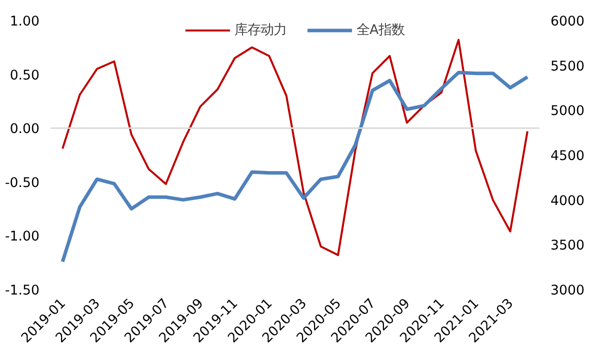 The image size is (594, 349). What do you see at coordinates (25, 22) in the screenshot?
I see `y-tick-label: 1.00` at bounding box center [25, 22].